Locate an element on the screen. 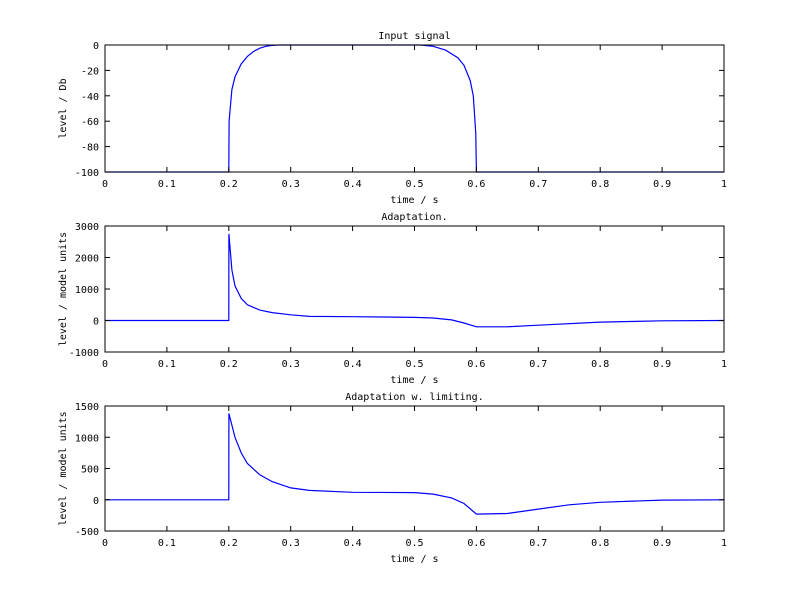  y-tick-label: 2000 is located at coordinates (87, 259).